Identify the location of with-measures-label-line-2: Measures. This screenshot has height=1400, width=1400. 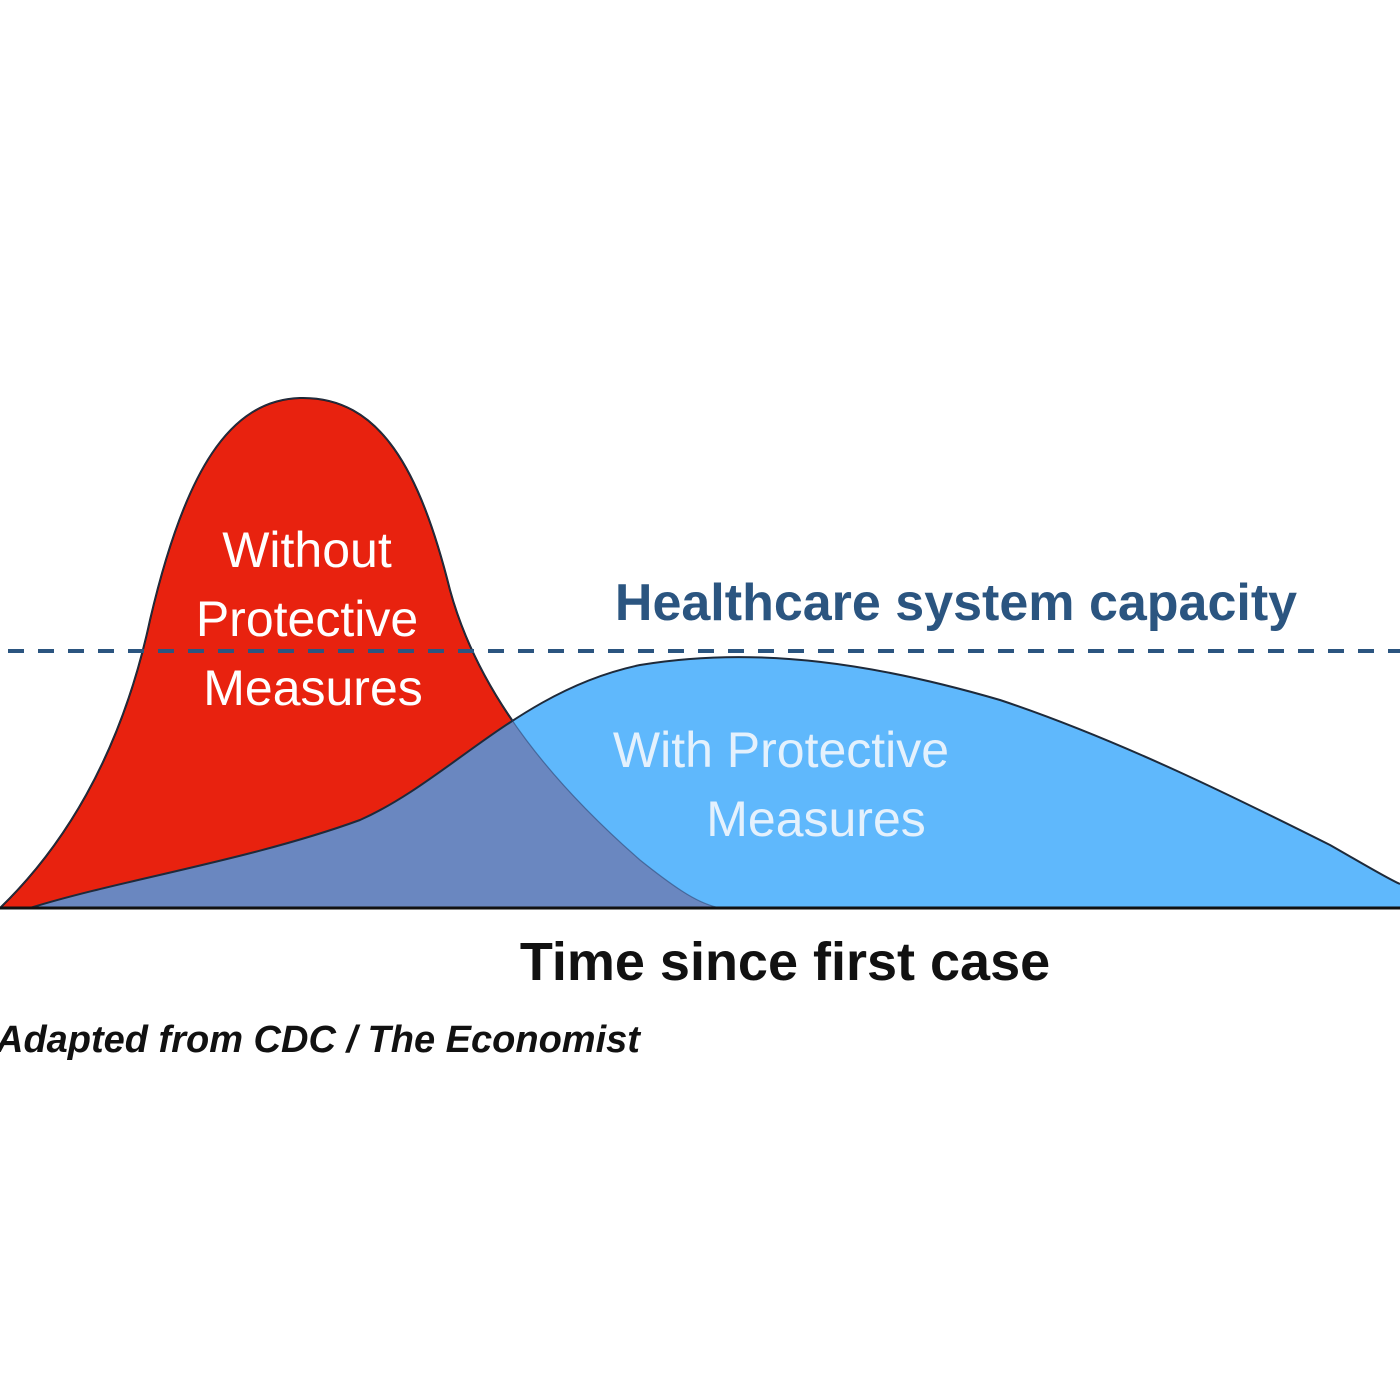
(816, 819).